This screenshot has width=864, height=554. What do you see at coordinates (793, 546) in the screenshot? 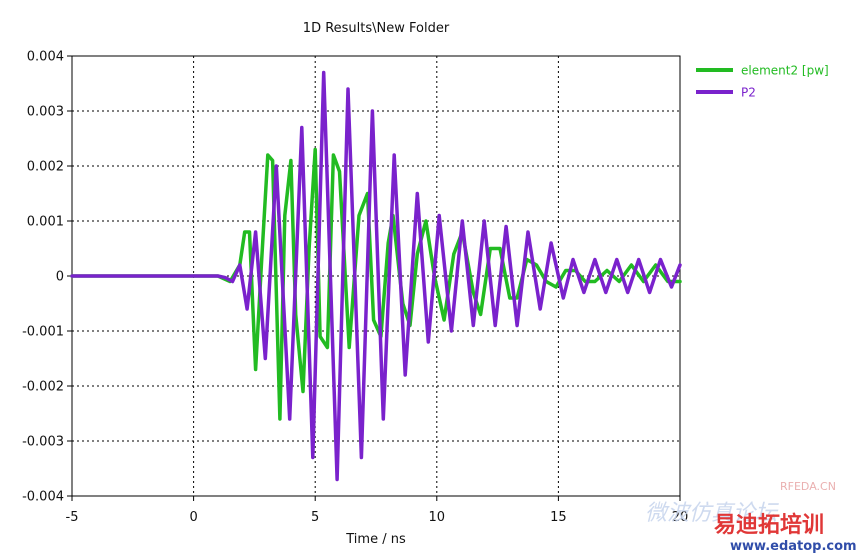
I see `watermark-url-text: www.edatop.com` at bounding box center [793, 546].